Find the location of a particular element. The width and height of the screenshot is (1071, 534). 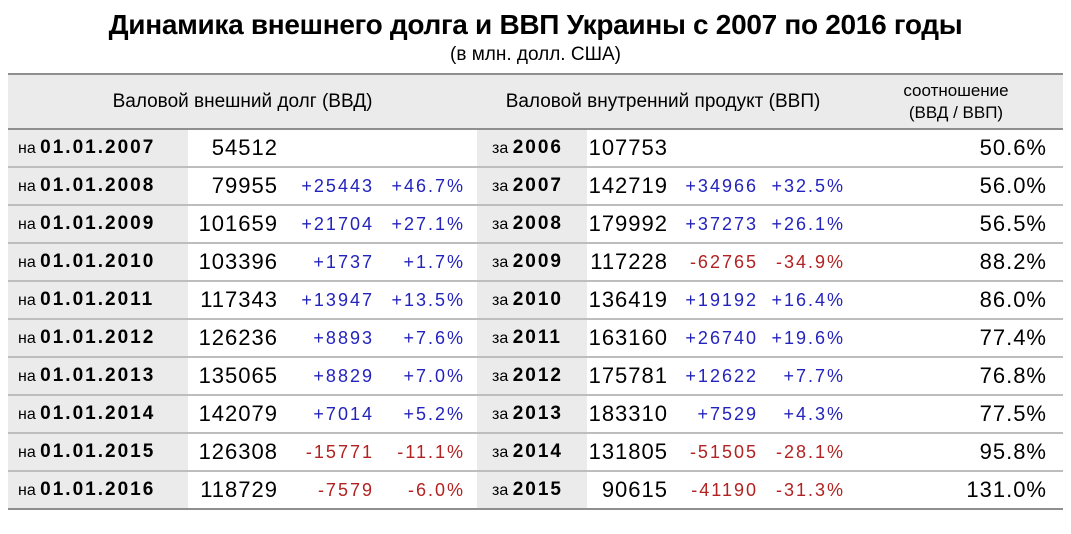

gdp-change: -62765 is located at coordinates (716, 262).